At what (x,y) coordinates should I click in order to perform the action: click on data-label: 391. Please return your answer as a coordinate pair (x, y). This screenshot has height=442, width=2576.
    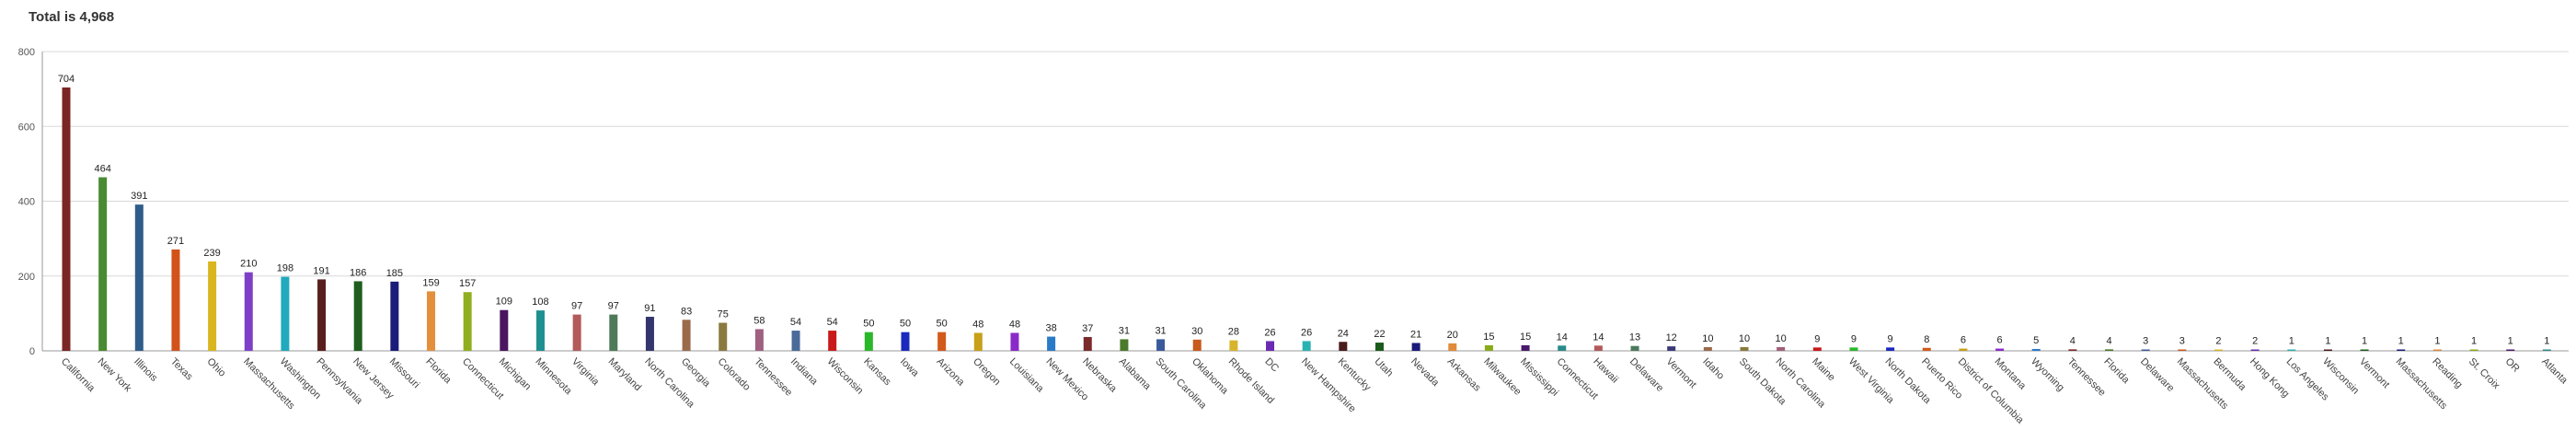
    Looking at the image, I should click on (139, 196).